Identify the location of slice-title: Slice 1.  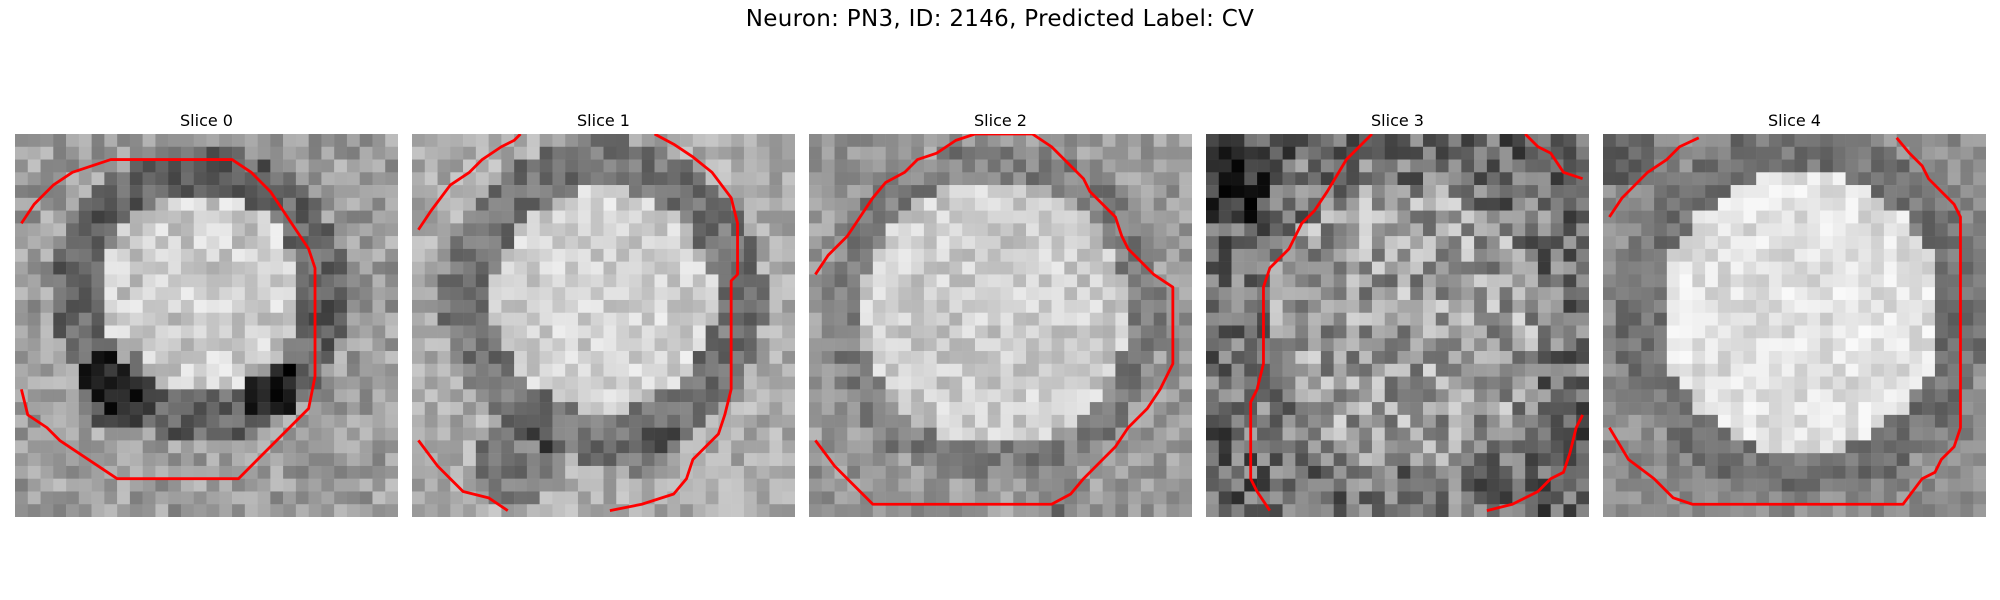
(603, 120).